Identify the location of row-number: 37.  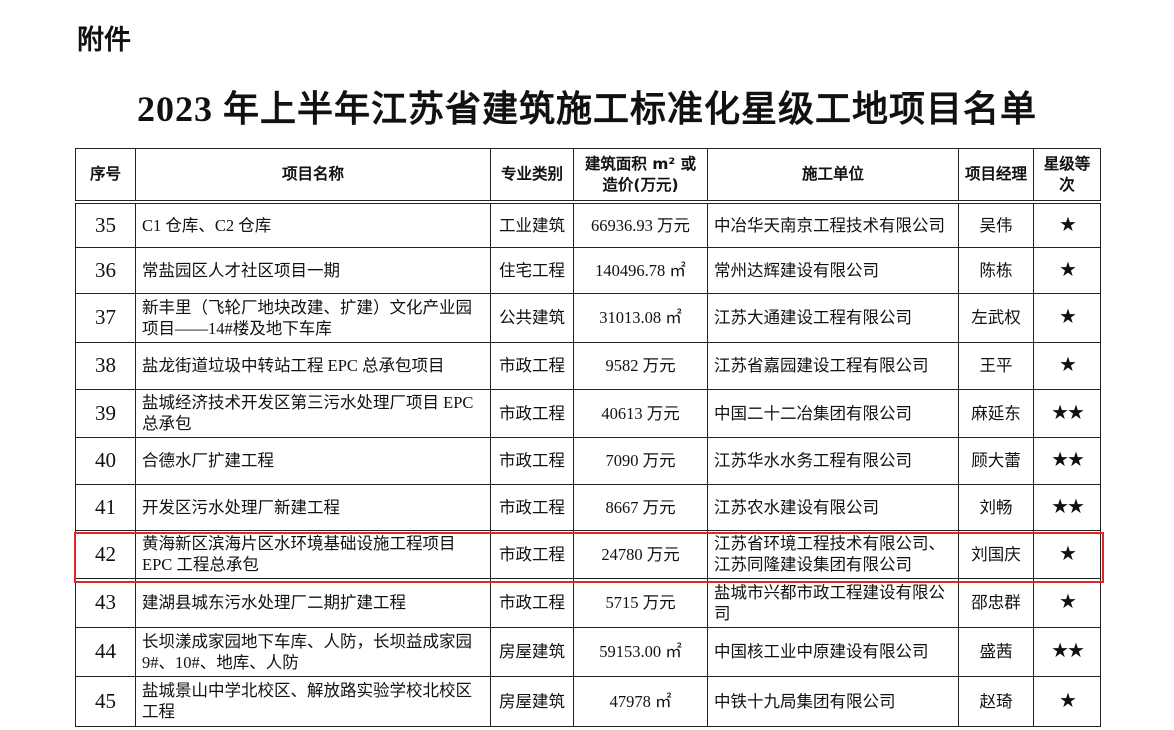
(105, 317).